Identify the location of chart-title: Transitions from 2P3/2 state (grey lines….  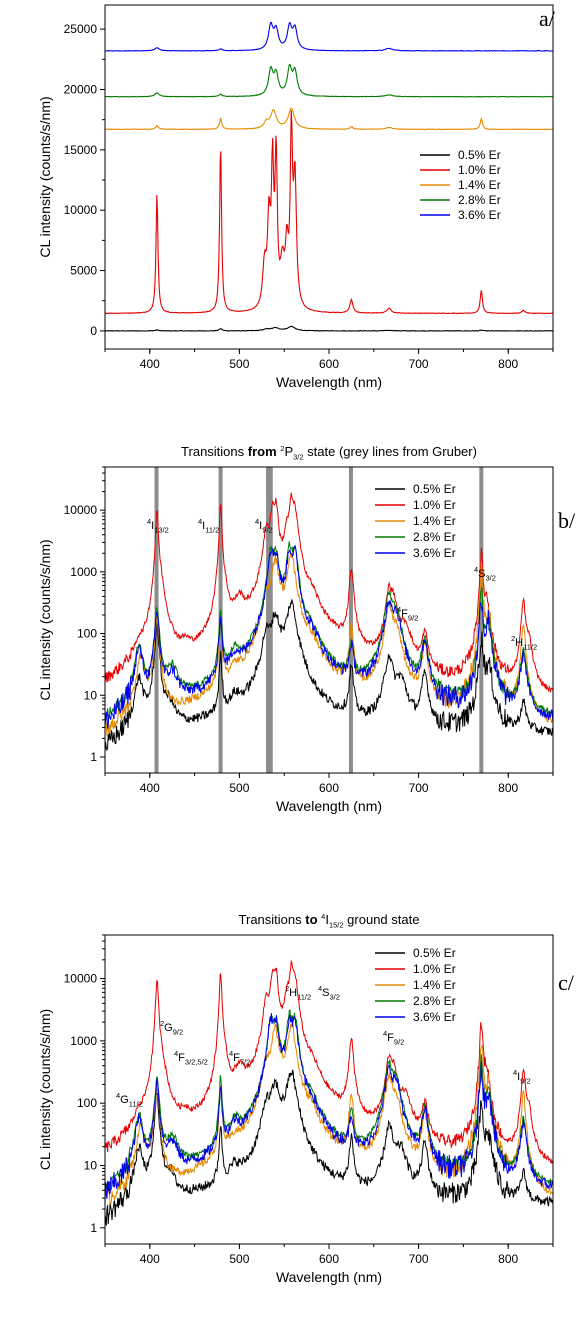
(329, 453).